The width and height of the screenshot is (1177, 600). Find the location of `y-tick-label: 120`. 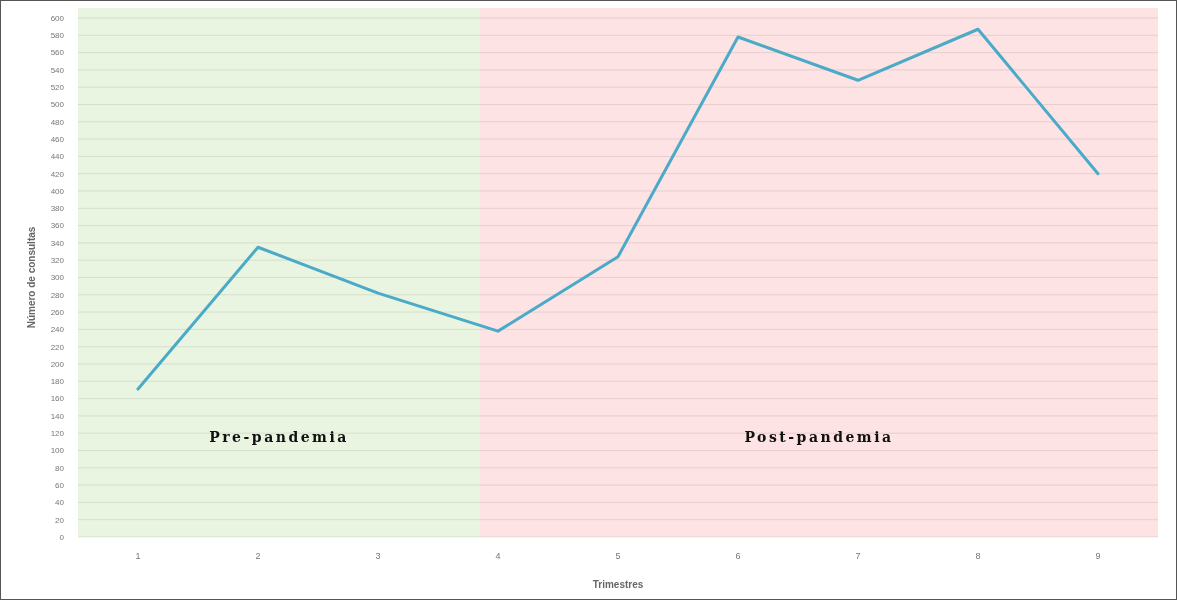

y-tick-label: 120 is located at coordinates (57, 433).